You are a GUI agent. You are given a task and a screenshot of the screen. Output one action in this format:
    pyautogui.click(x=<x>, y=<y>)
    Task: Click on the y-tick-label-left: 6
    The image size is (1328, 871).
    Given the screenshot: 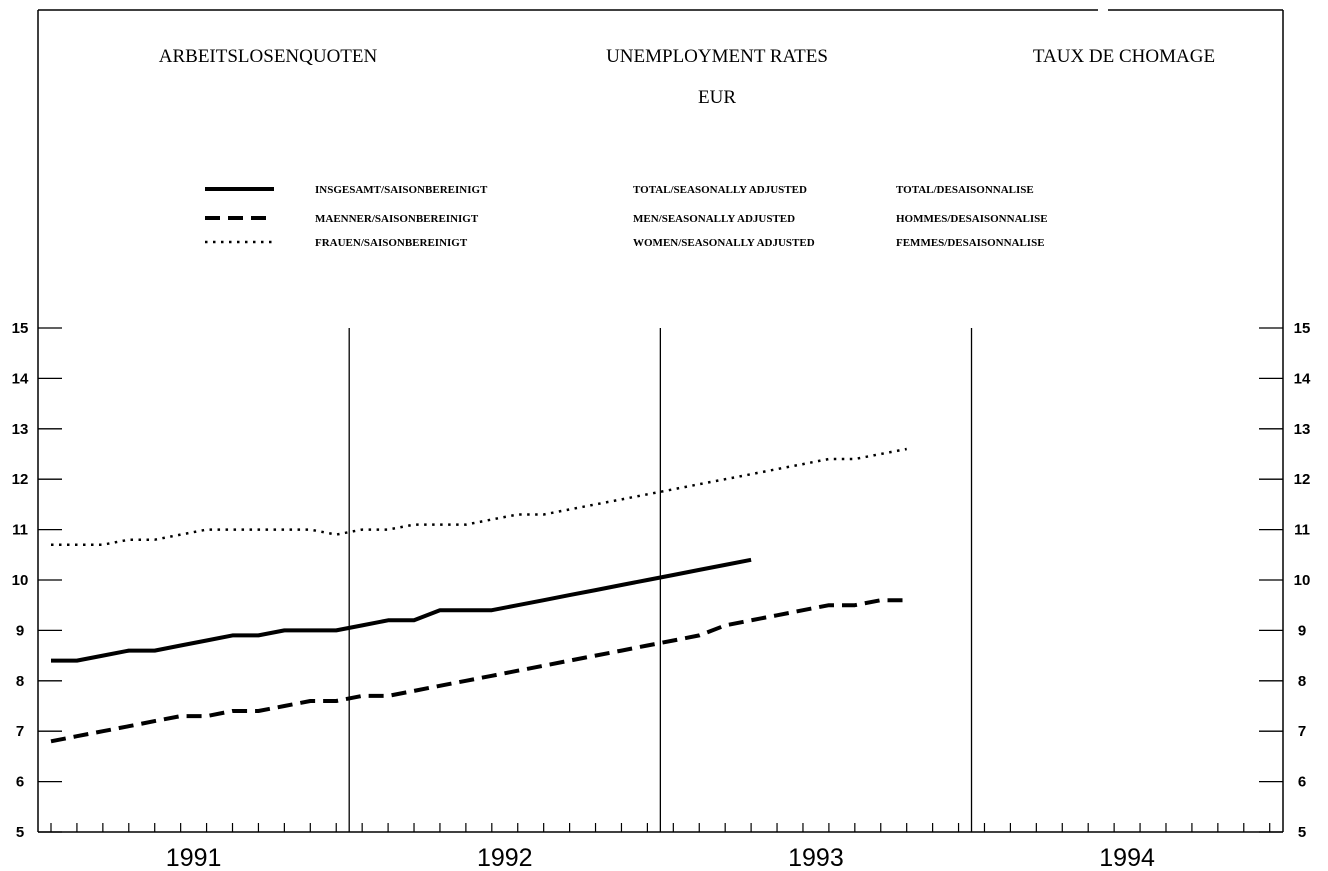 What is the action you would take?
    pyautogui.click(x=20, y=782)
    